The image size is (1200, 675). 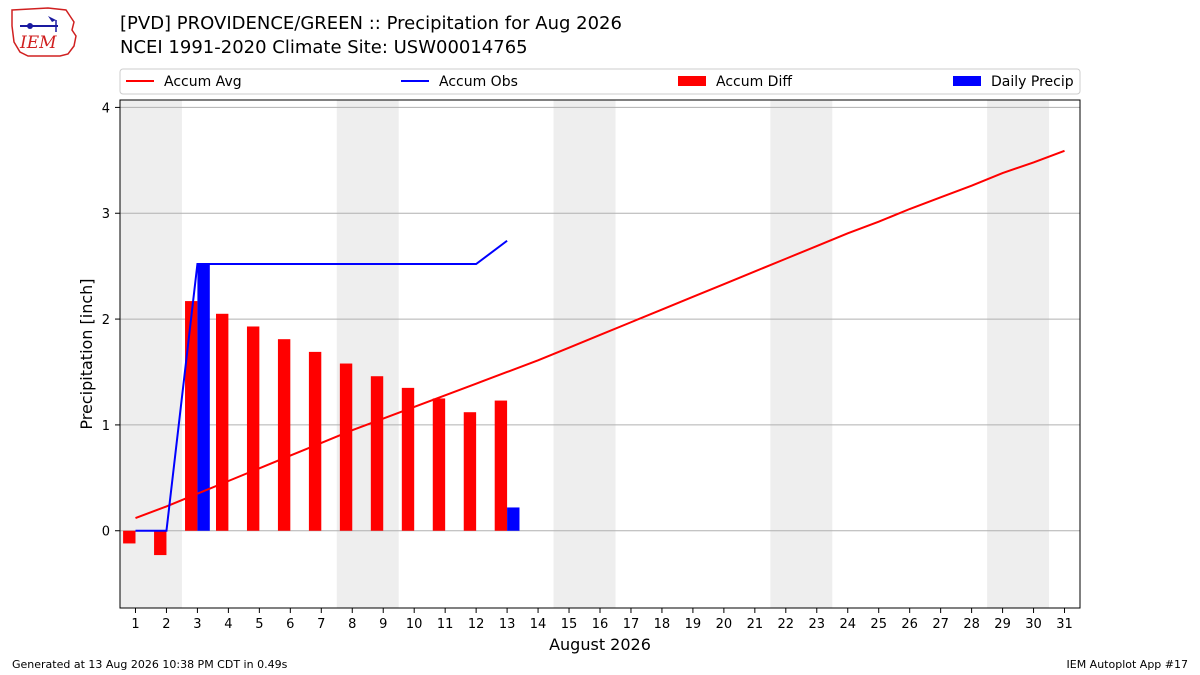 What do you see at coordinates (786, 624) in the screenshot?
I see `x-tick-label: 22` at bounding box center [786, 624].